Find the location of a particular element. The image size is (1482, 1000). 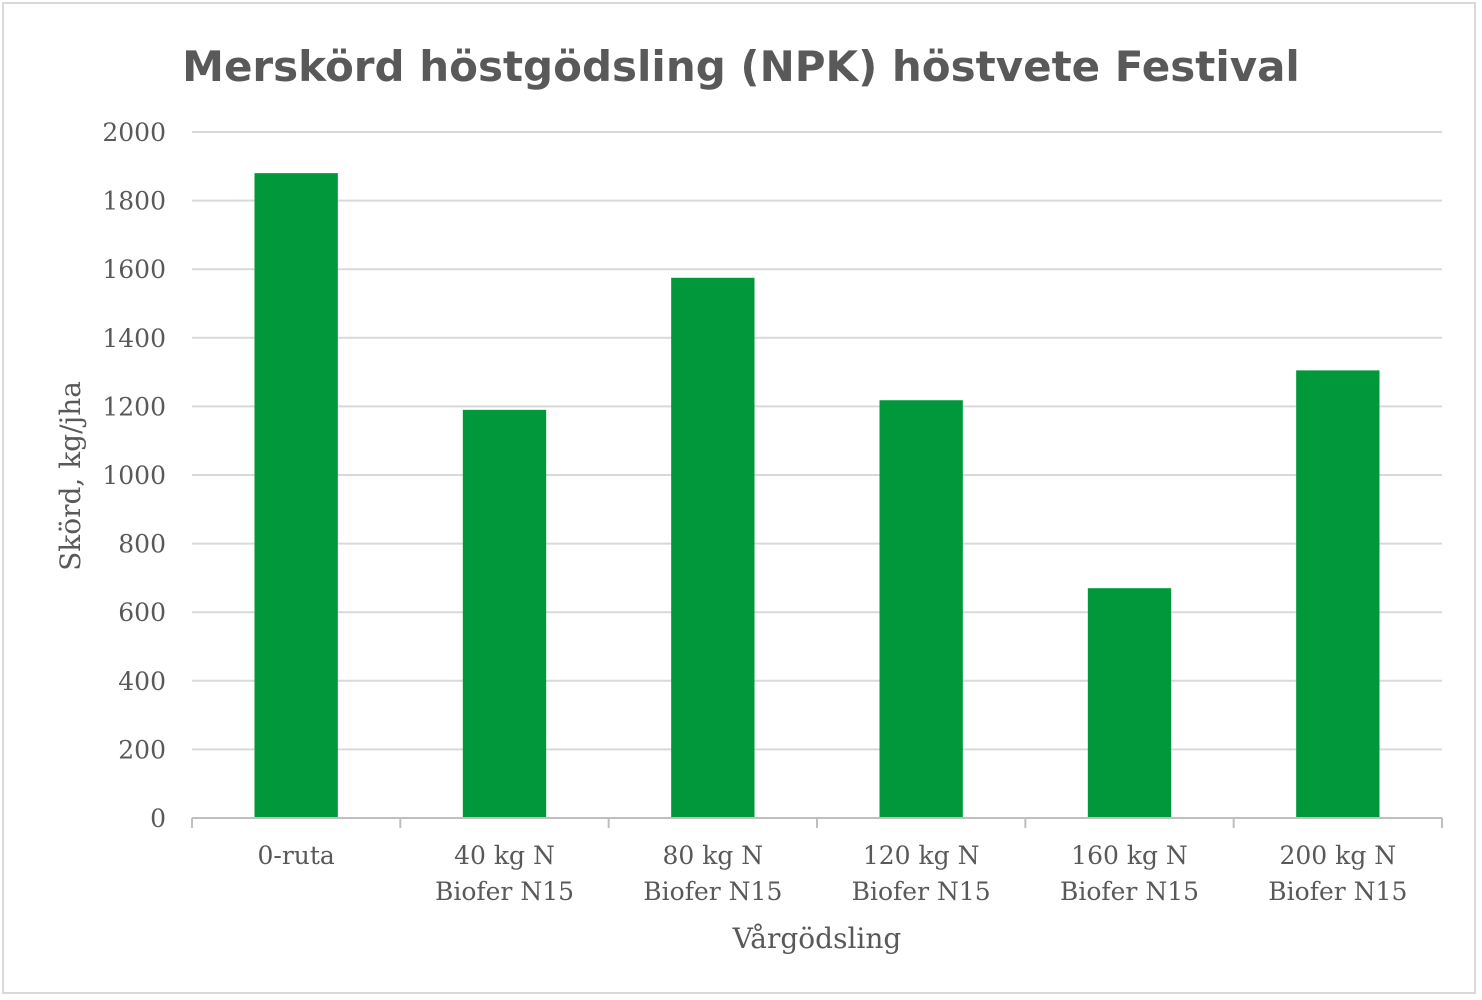

x-axis-title: Vårgödsling is located at coordinates (817, 938).